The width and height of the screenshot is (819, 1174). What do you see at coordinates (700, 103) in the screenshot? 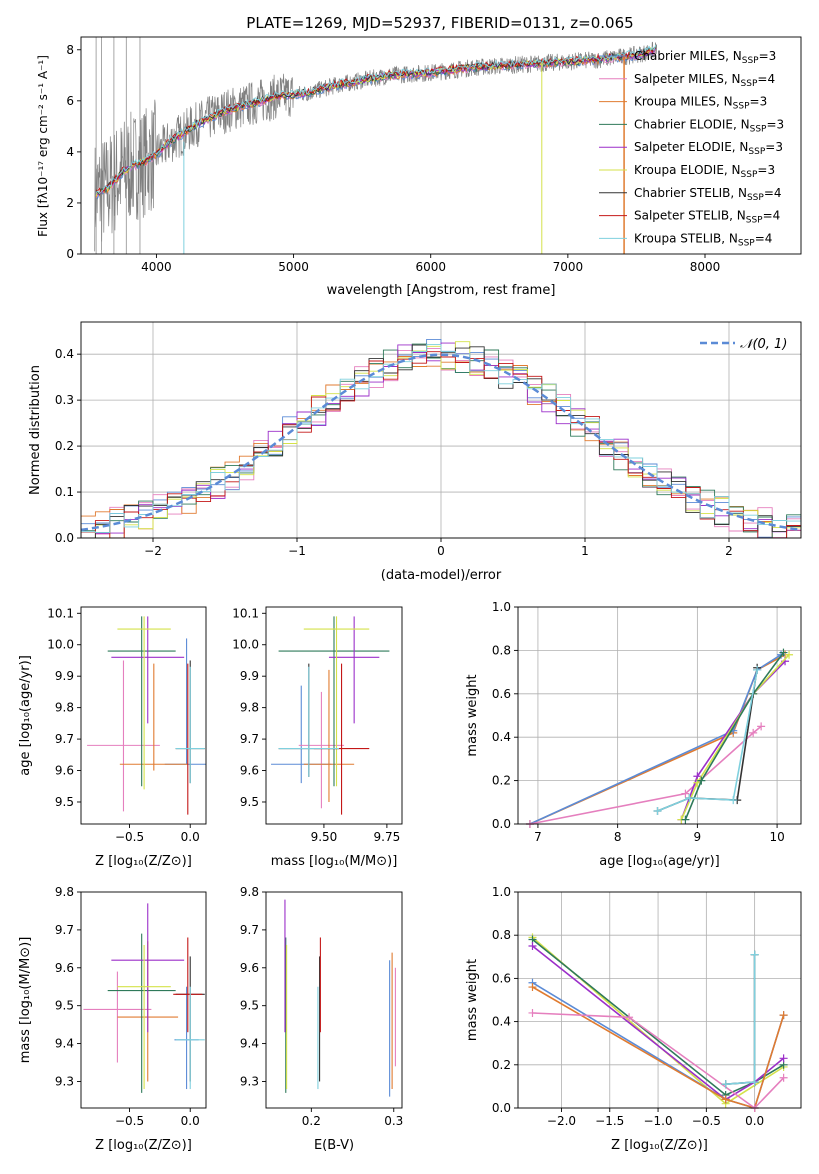
I see `legend-label: Kroupa MILES, NSSP=3` at bounding box center [700, 103].